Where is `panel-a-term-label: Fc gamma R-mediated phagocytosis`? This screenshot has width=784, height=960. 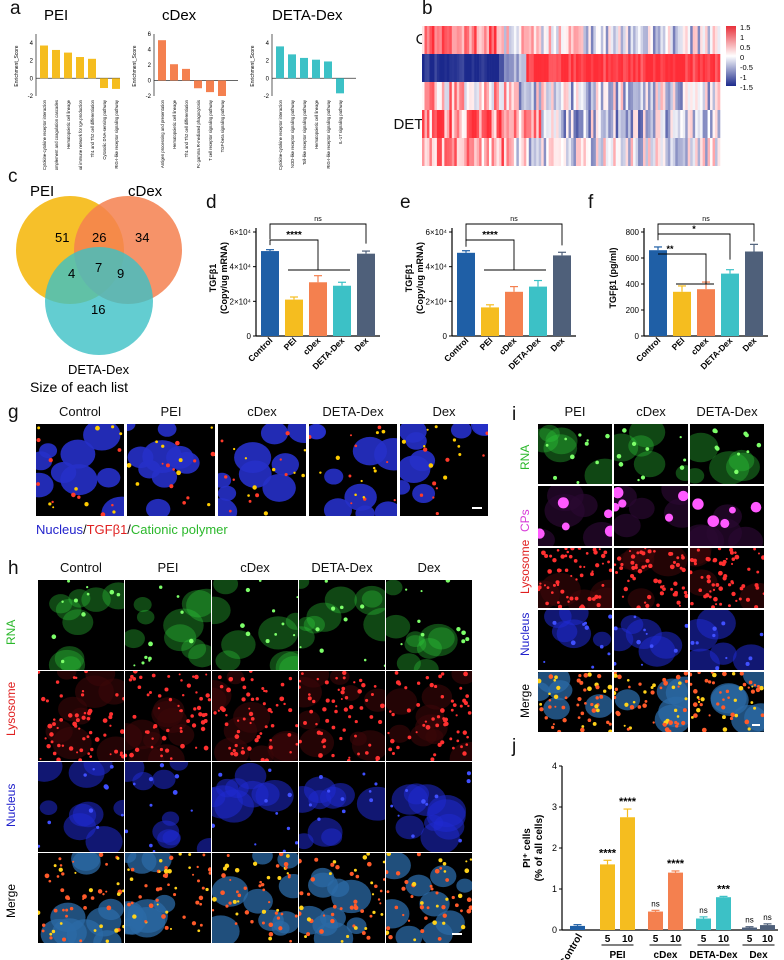
panel-a-term-label: Fc gamma R-mediated phagocytosis is located at coordinates (198, 134).